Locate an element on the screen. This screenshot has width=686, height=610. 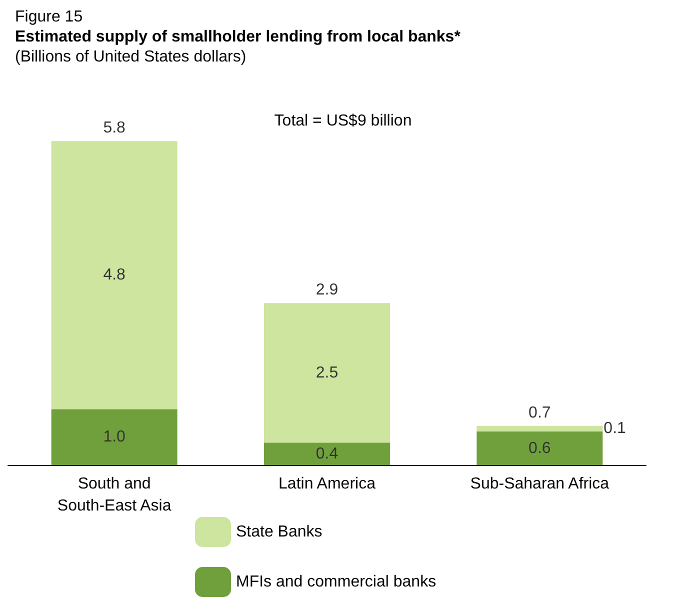
total-label: 5.8 is located at coordinates (114, 128).